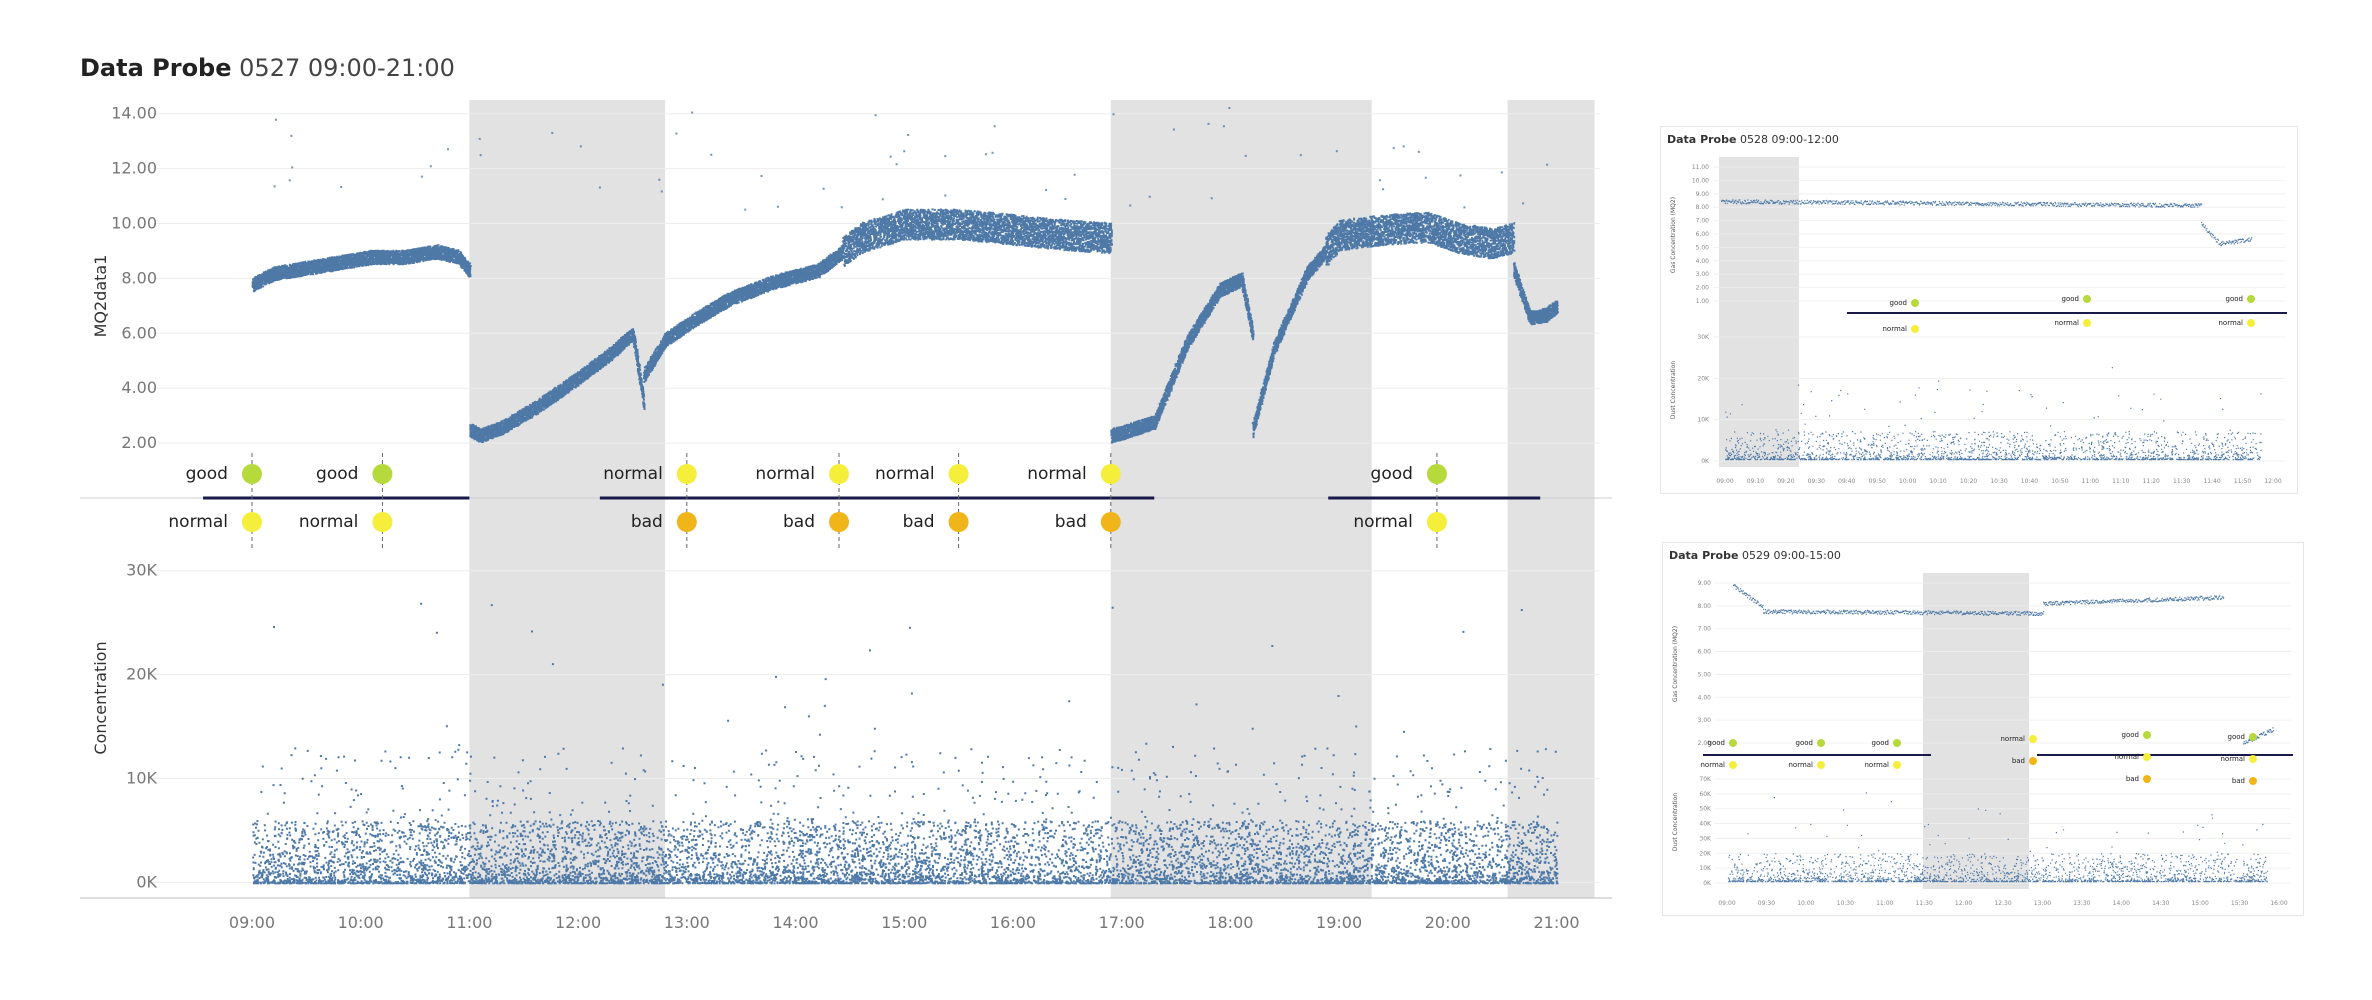 The width and height of the screenshot is (2372, 1000). Describe the element at coordinates (1700, 167) in the screenshot. I see `small-upper-y-tick-label: 11.00` at that location.